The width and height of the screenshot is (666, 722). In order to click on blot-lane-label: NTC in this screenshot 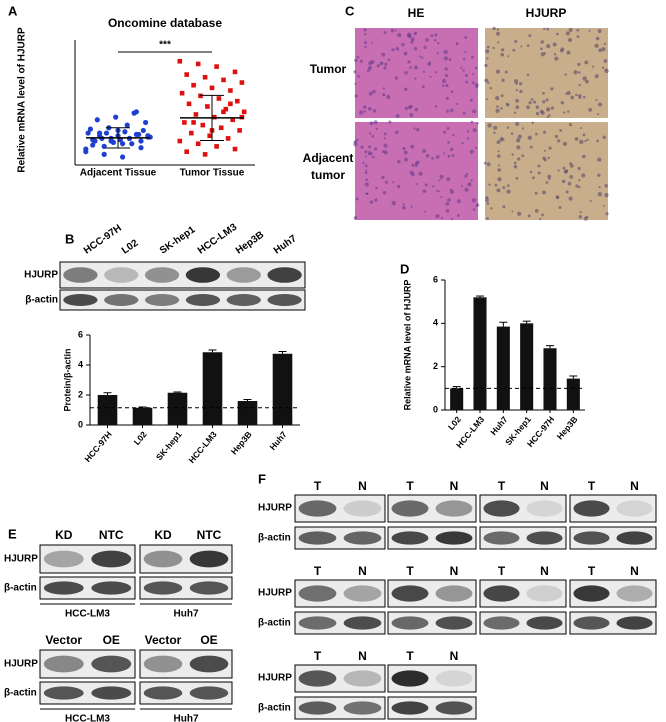, I will do `click(111, 535)`.